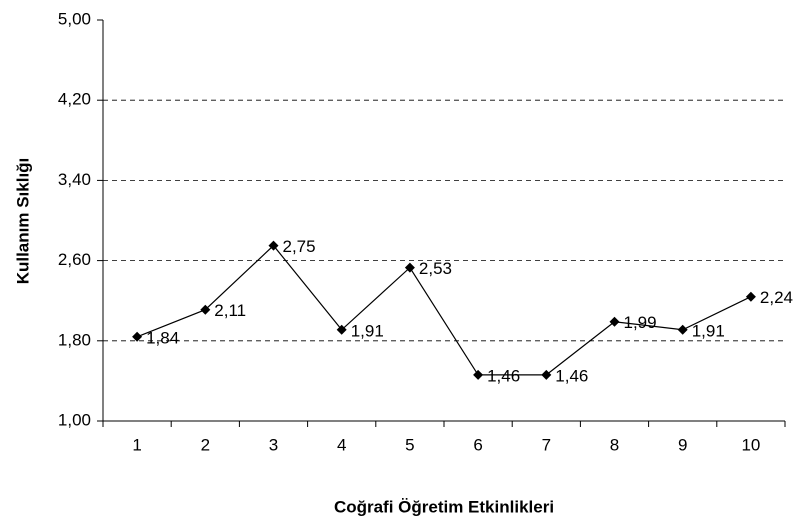  I want to click on y-tick-label: 1,00, so click(74, 419).